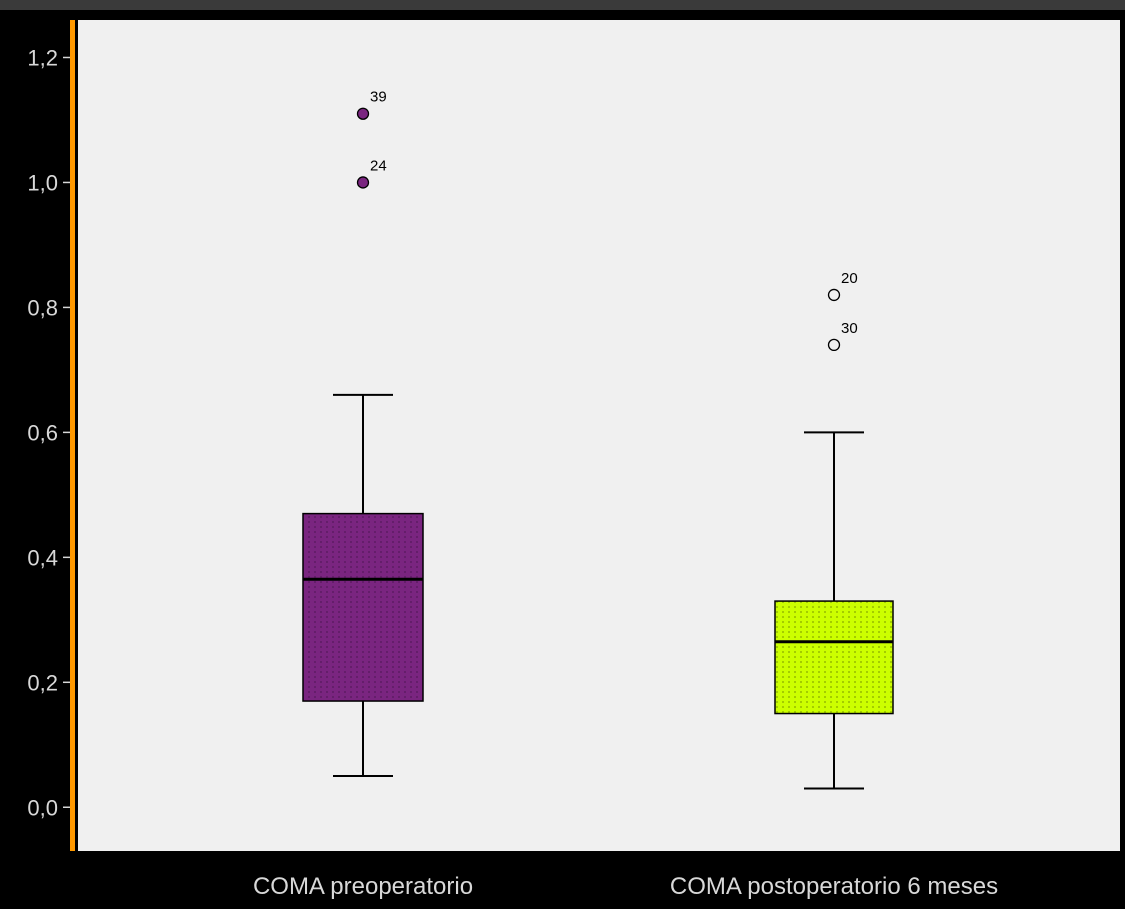 This screenshot has height=909, width=1125. I want to click on y-axis-ticks: 0,0 0,2 0,4 0,6 0,8 1,0 1,2, so click(48, 432).